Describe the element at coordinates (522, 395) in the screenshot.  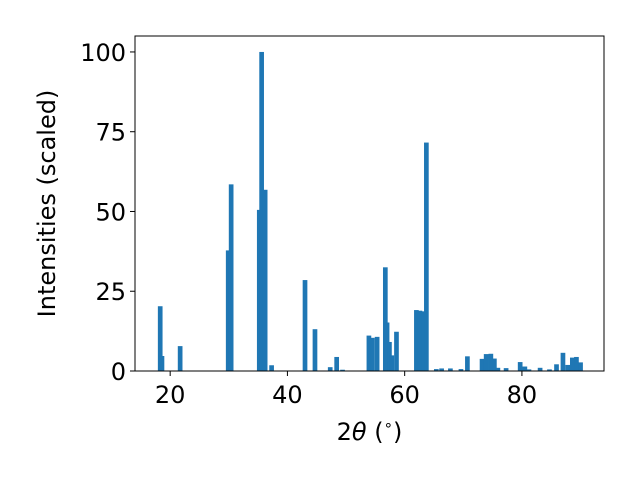
I see `x-tick-label: 80` at that location.